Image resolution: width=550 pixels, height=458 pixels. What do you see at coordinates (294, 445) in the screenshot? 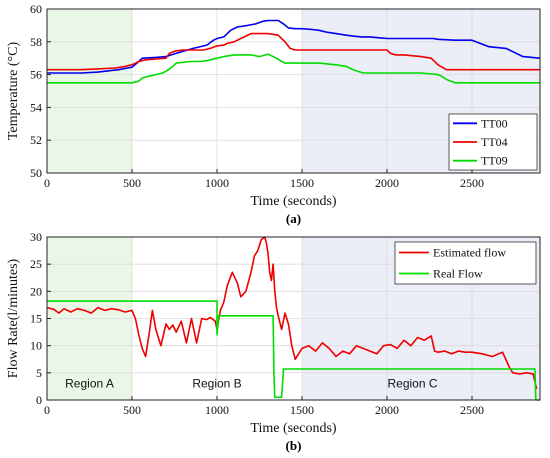
I see `chart-b-panel-label: (b)` at bounding box center [294, 445].